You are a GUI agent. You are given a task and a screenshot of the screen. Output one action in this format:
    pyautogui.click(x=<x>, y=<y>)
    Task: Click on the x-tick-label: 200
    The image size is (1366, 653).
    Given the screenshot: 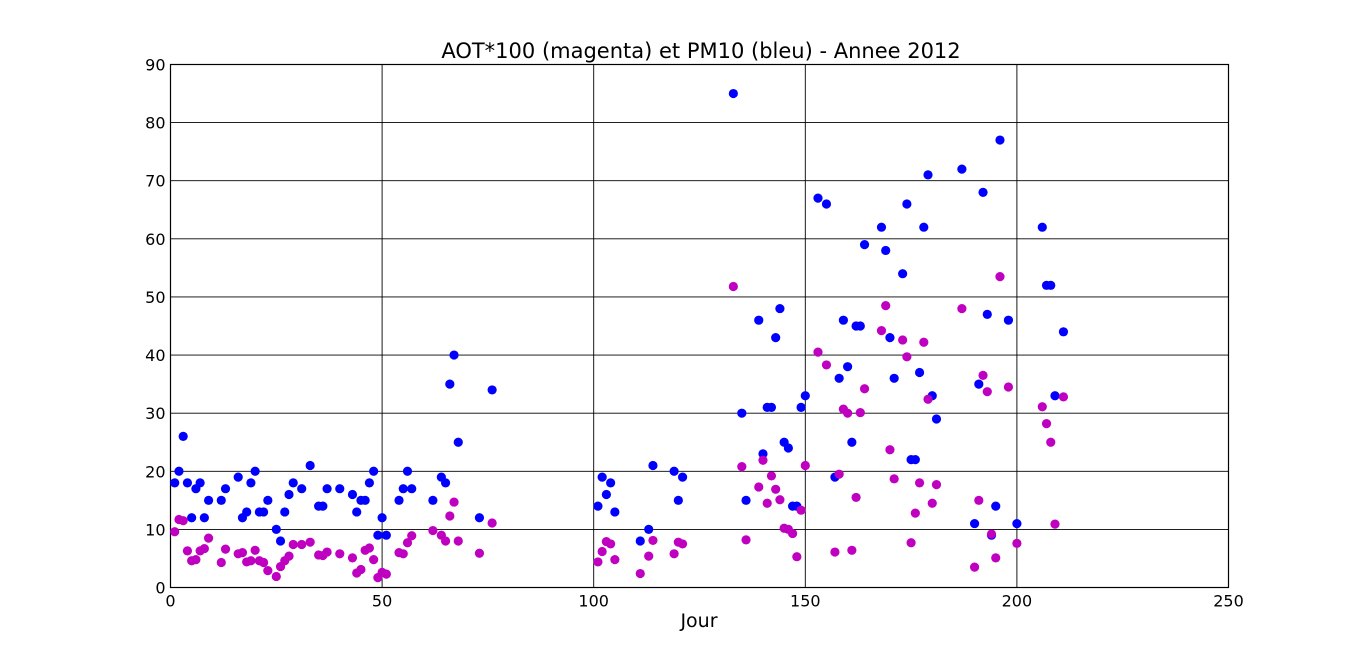 What is the action you would take?
    pyautogui.click(x=1017, y=601)
    